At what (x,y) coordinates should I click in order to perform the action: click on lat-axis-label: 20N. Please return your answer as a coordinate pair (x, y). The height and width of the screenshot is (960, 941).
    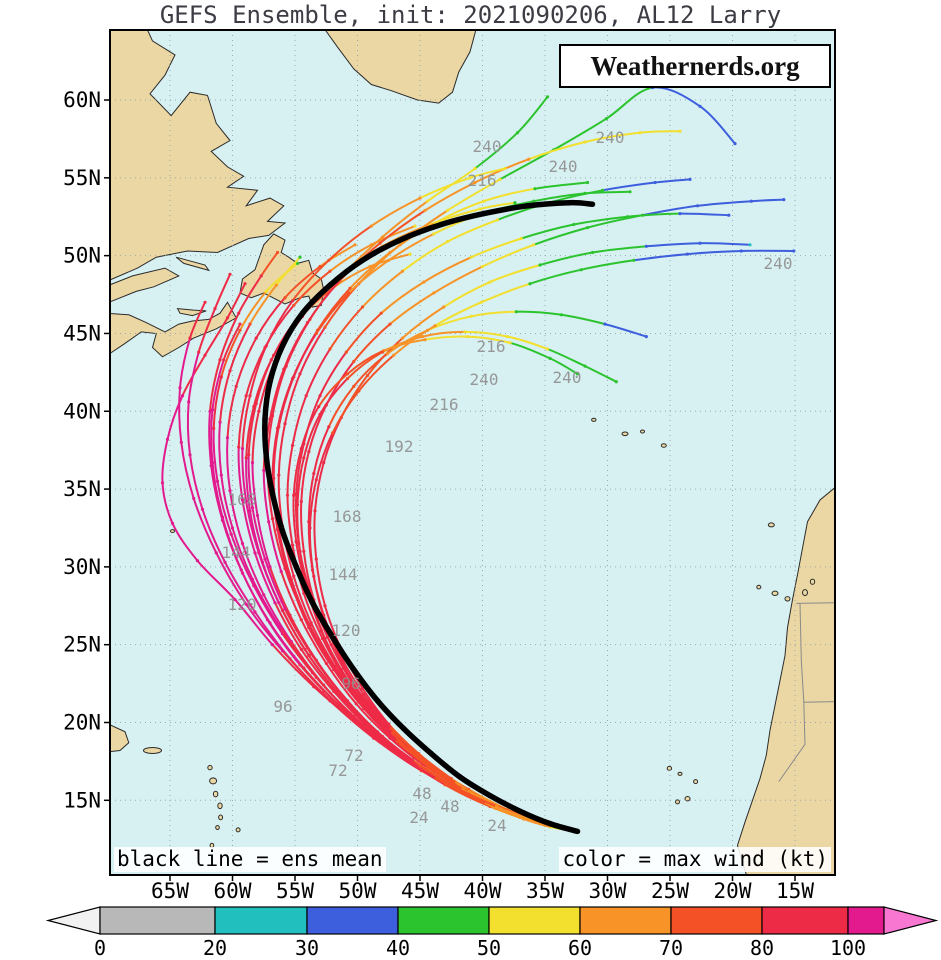
    Looking at the image, I should click on (82, 722).